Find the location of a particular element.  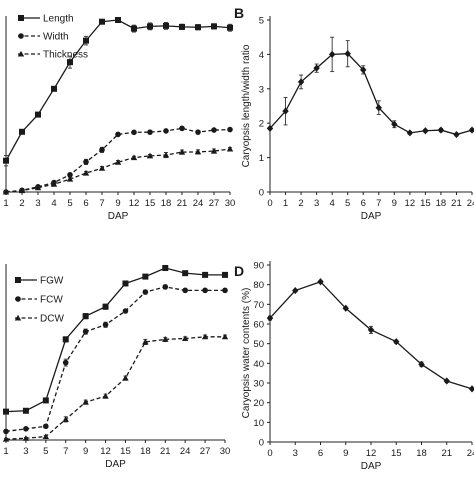

y-axis-label: Caryopsis water contents (%) is located at coordinates (246, 353).